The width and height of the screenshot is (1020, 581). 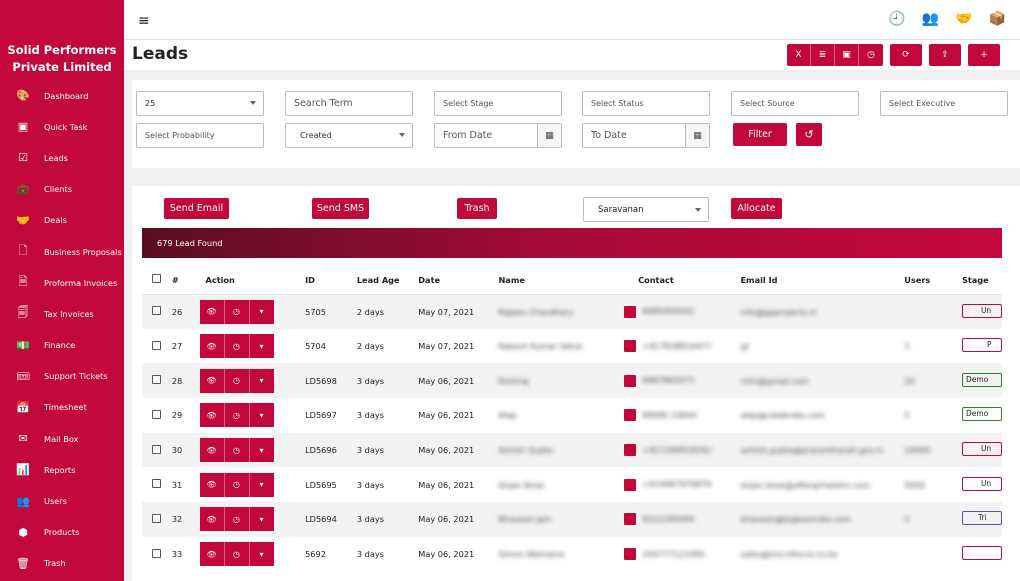 I want to click on probability-select: Select Probability, so click(x=200, y=135).